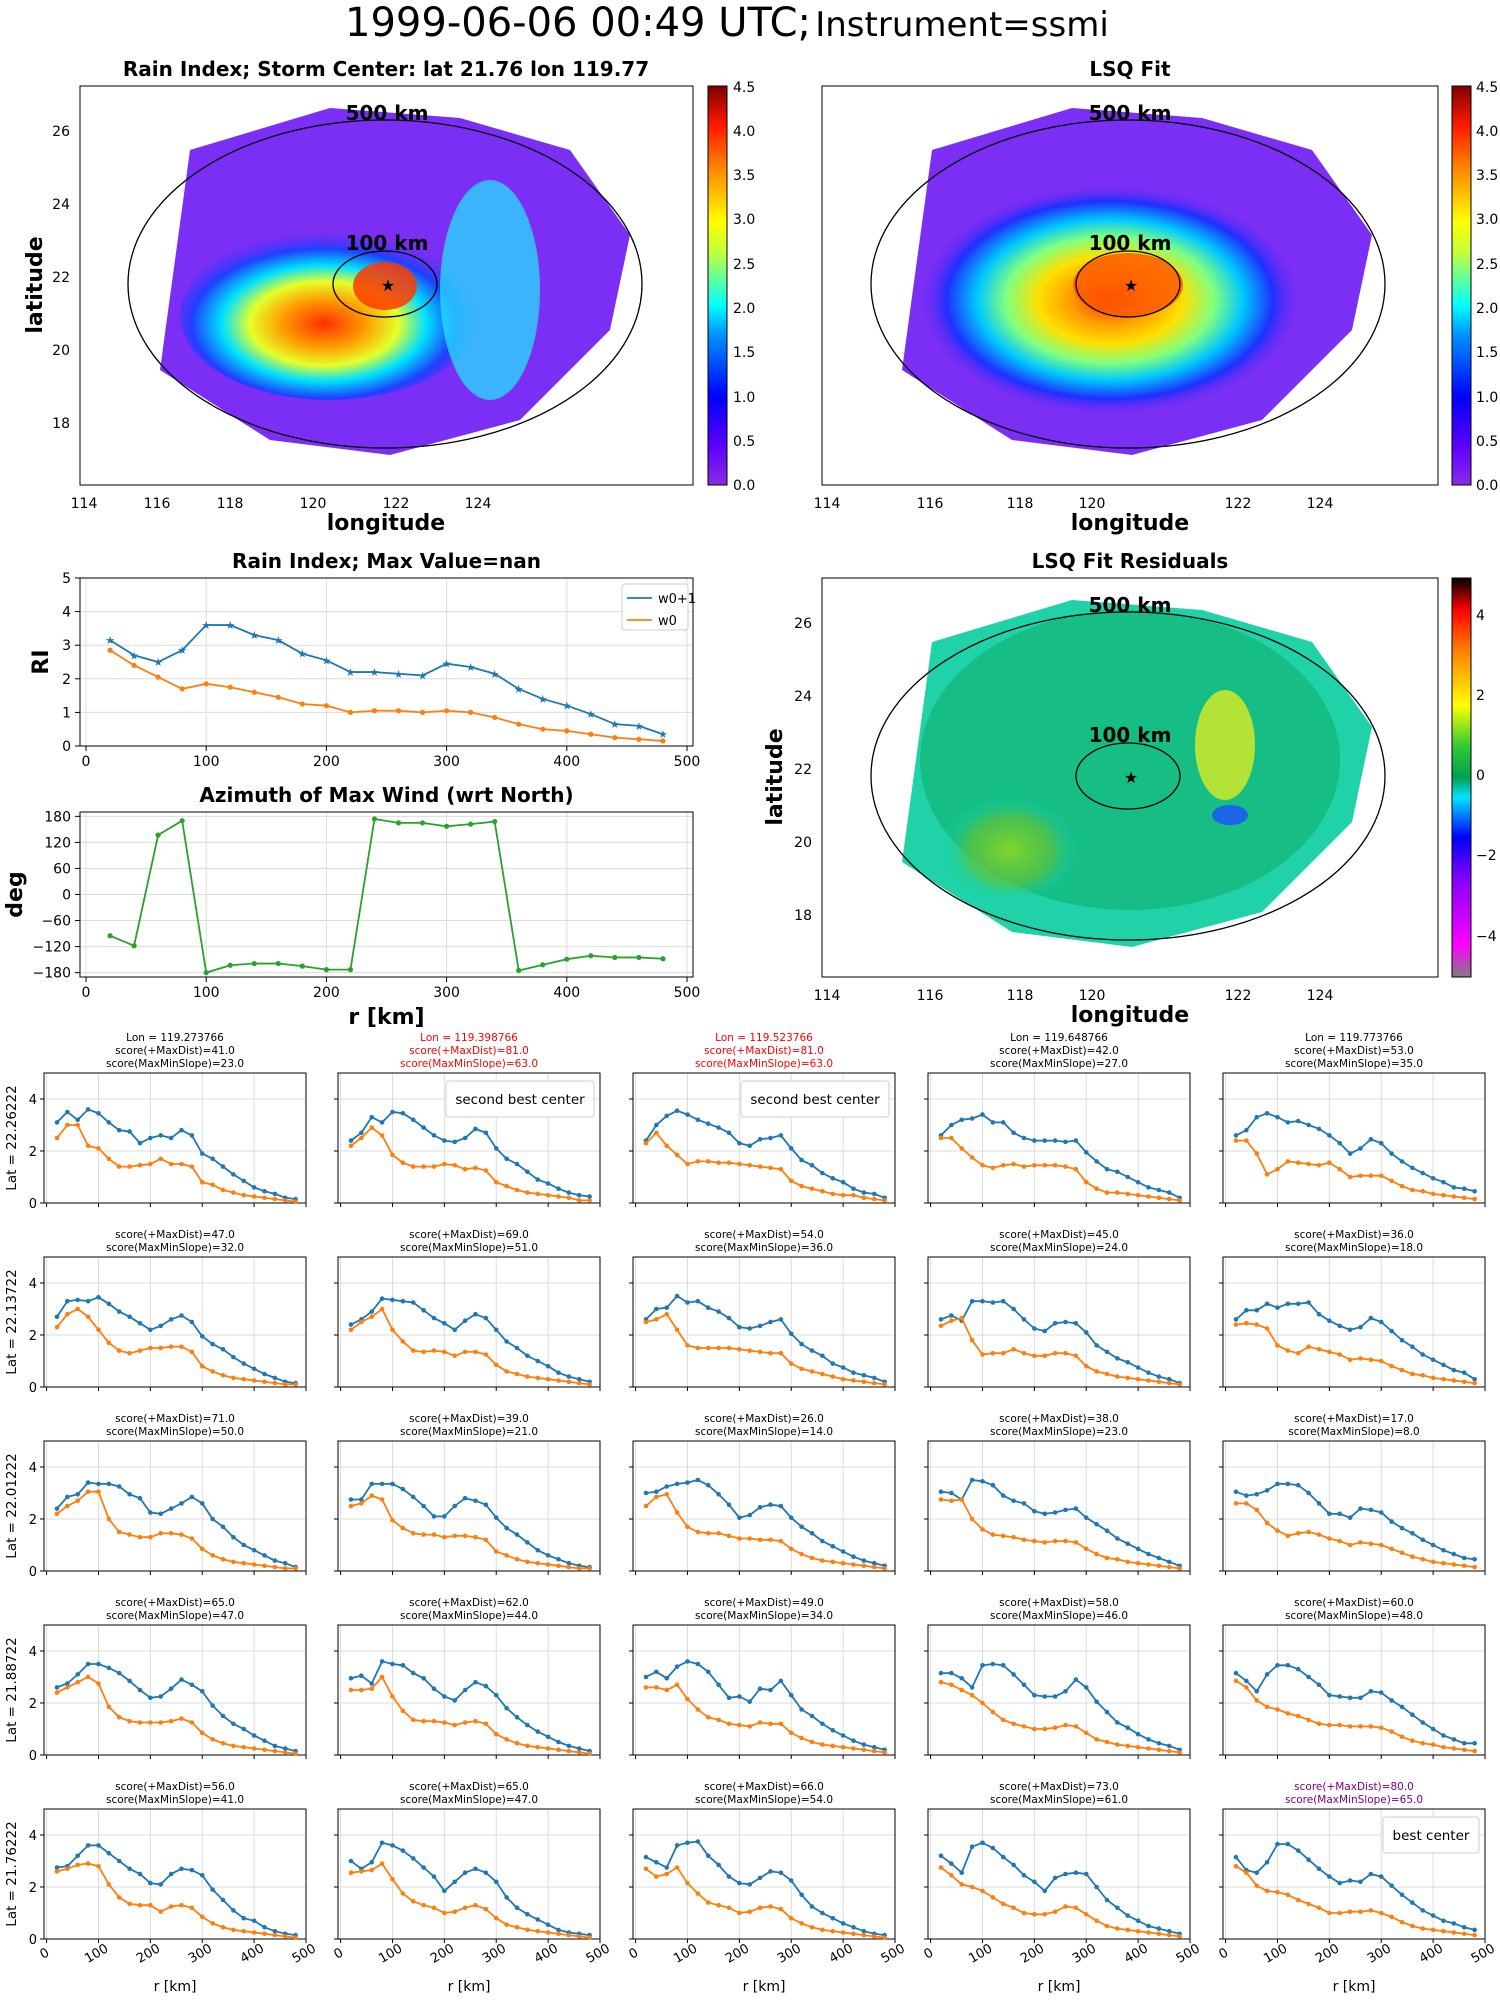 This screenshot has width=1500, height=2000. Describe the element at coordinates (1225, 745) in the screenshot. I see `residual-positive-e` at that location.